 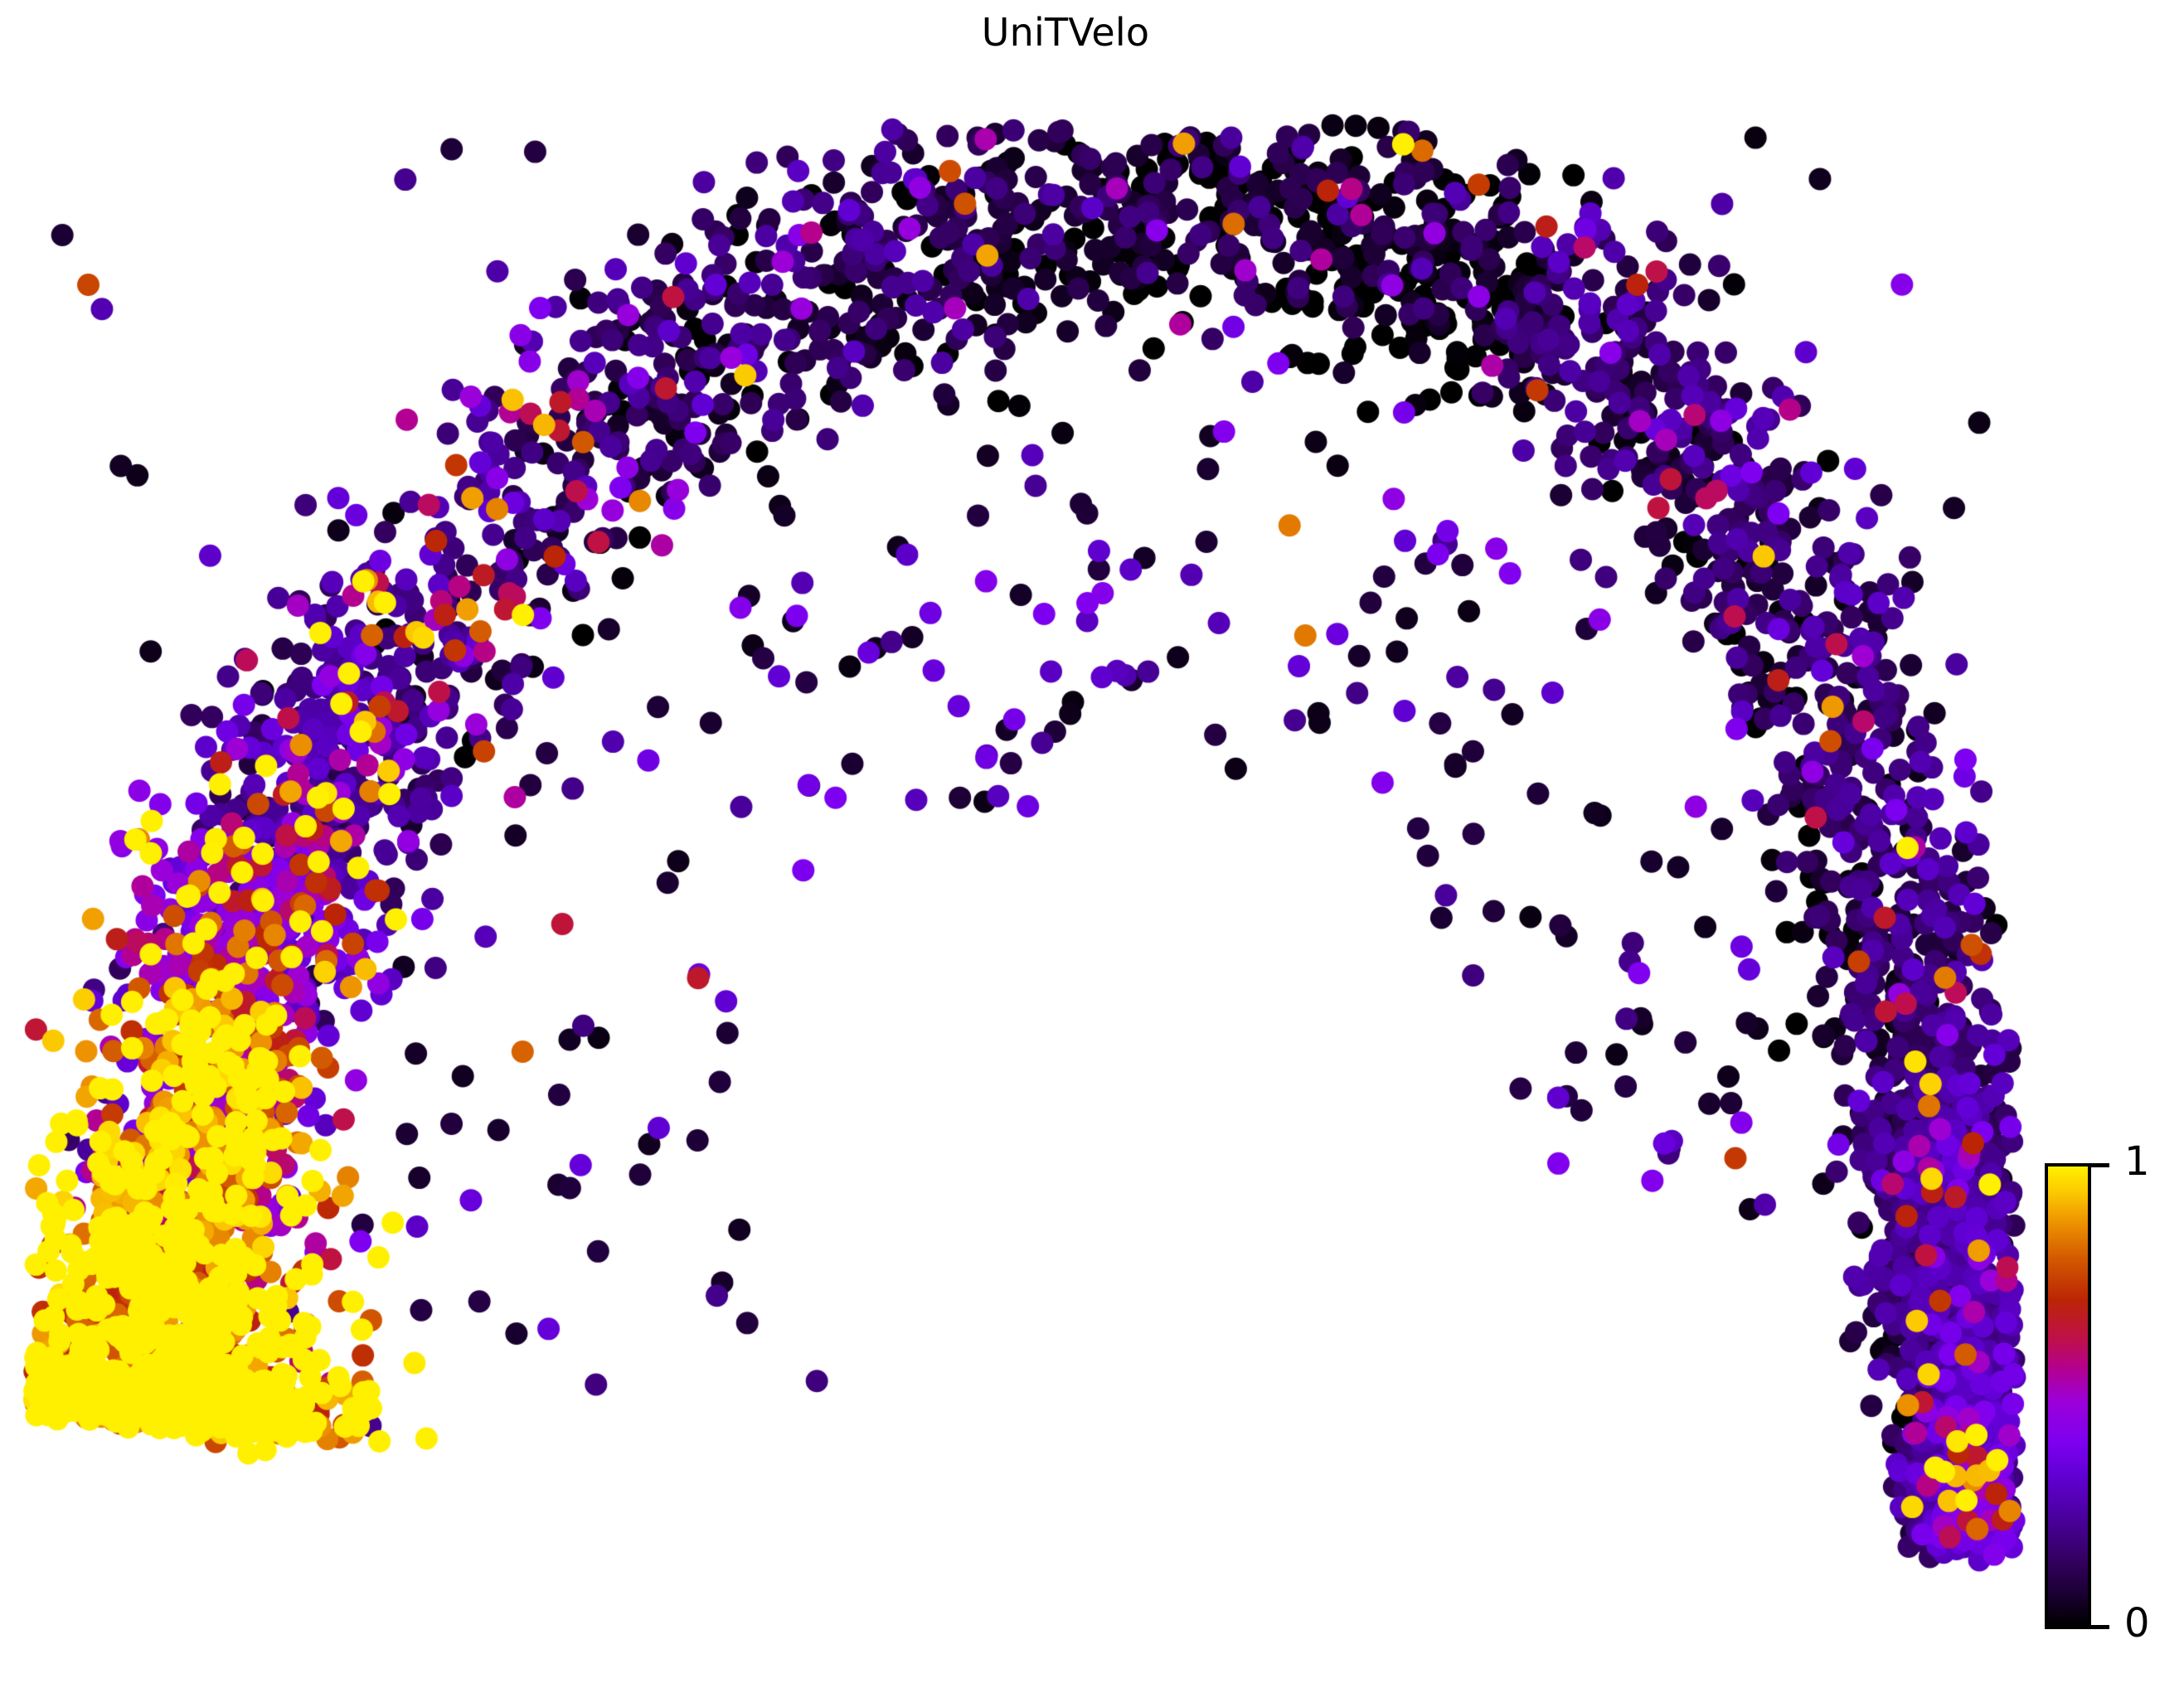 What do you see at coordinates (2100, 1165) in the screenshot?
I see `colorbar-tick-max` at bounding box center [2100, 1165].